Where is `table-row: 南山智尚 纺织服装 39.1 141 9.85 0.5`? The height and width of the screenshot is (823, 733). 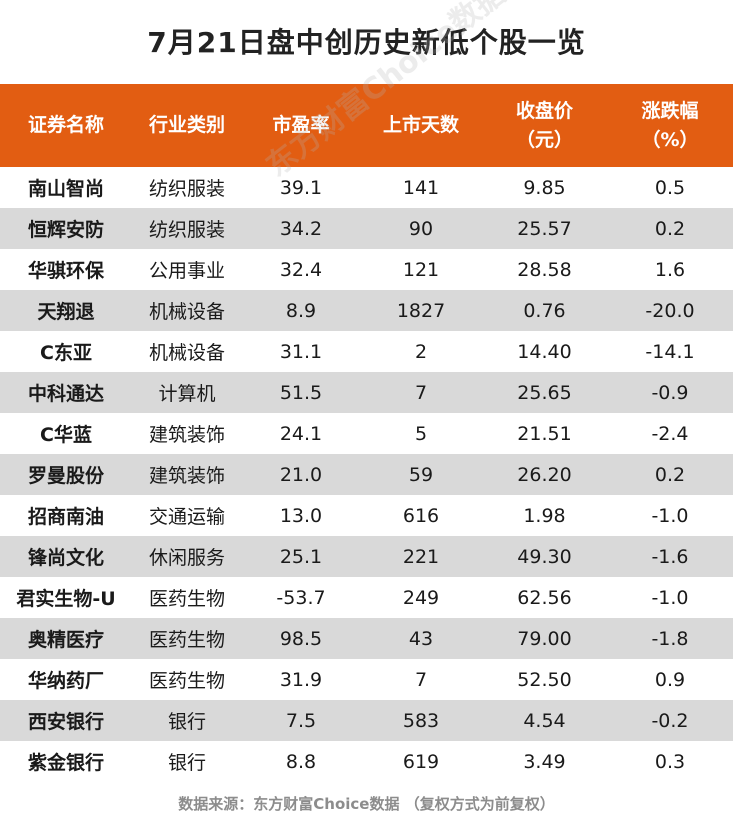
table-row: 南山智尚 纺织服装 39.1 141 9.85 0.5 is located at coordinates (366, 187).